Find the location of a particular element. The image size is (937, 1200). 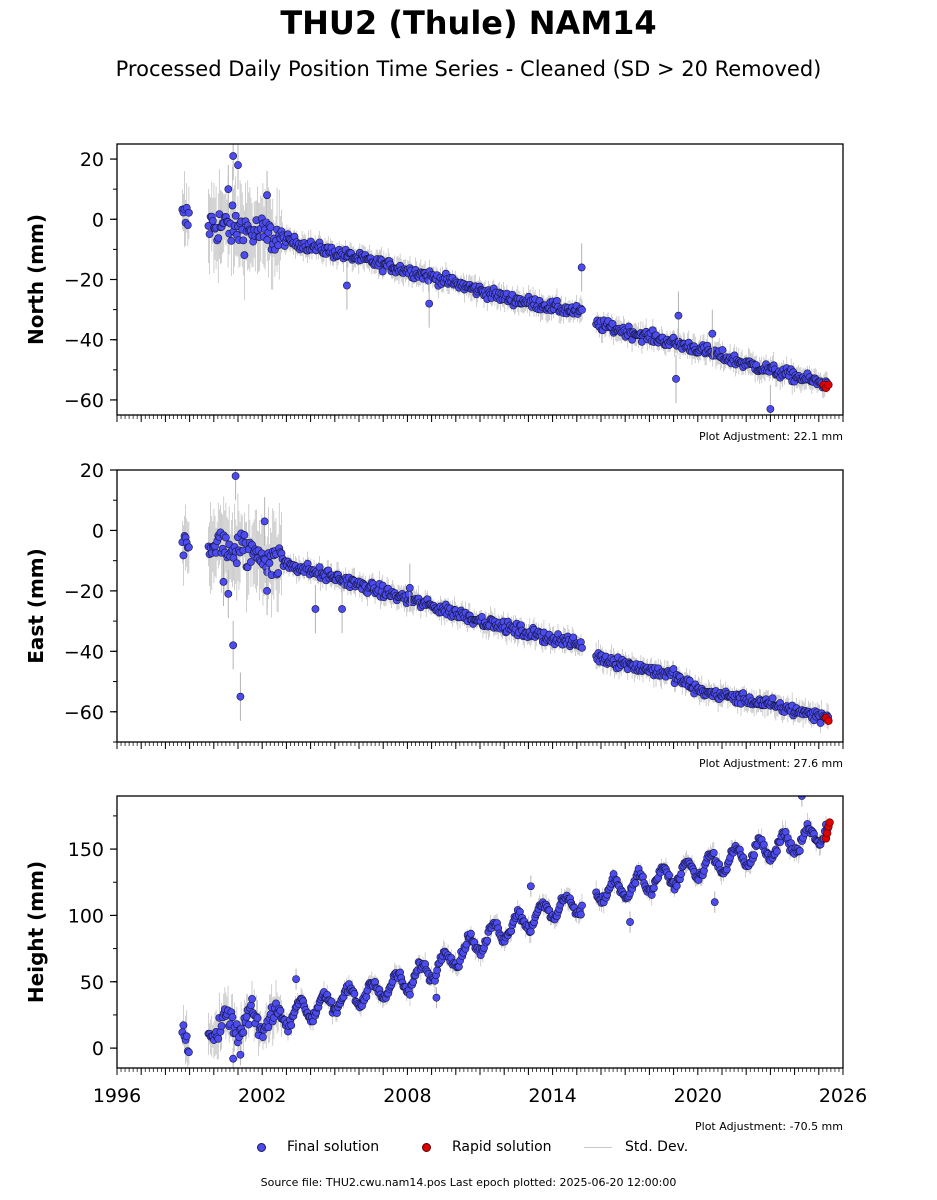

plot-adjustment: Plot Adjustment: -70.5 mm is located at coordinates (769, 1126).